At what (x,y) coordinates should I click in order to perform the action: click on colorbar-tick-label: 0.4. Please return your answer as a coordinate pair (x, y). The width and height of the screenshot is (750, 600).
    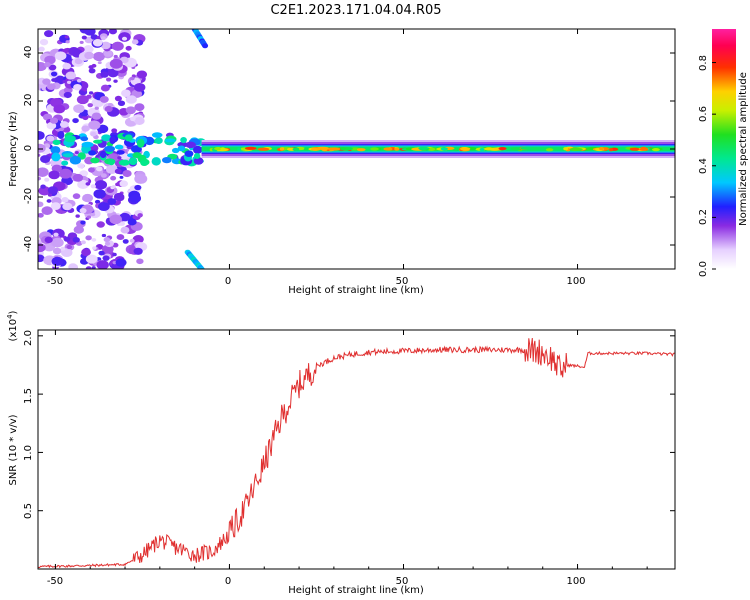
    Looking at the image, I should click on (703, 166).